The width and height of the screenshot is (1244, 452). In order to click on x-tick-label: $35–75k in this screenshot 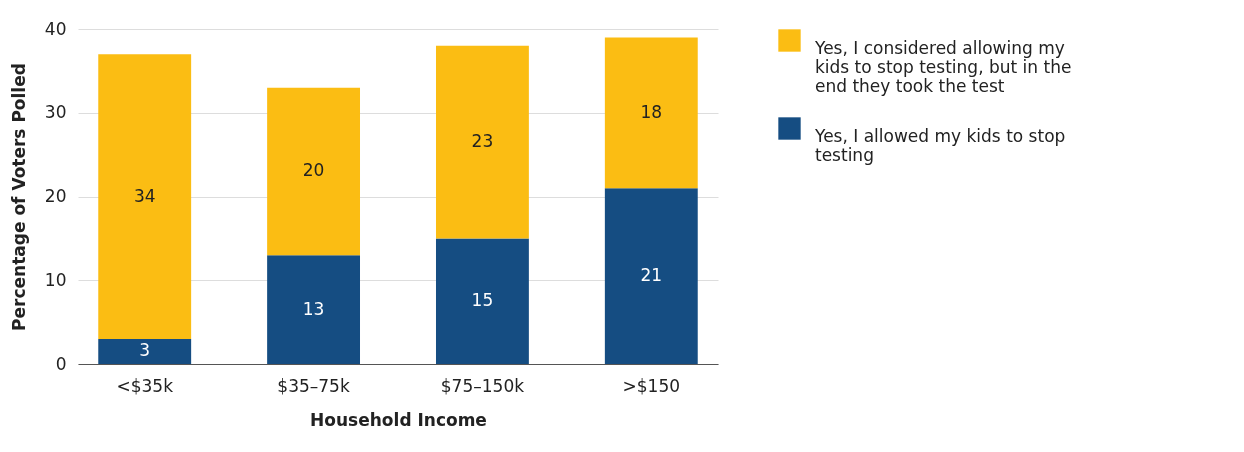, I will do `click(313, 385)`.